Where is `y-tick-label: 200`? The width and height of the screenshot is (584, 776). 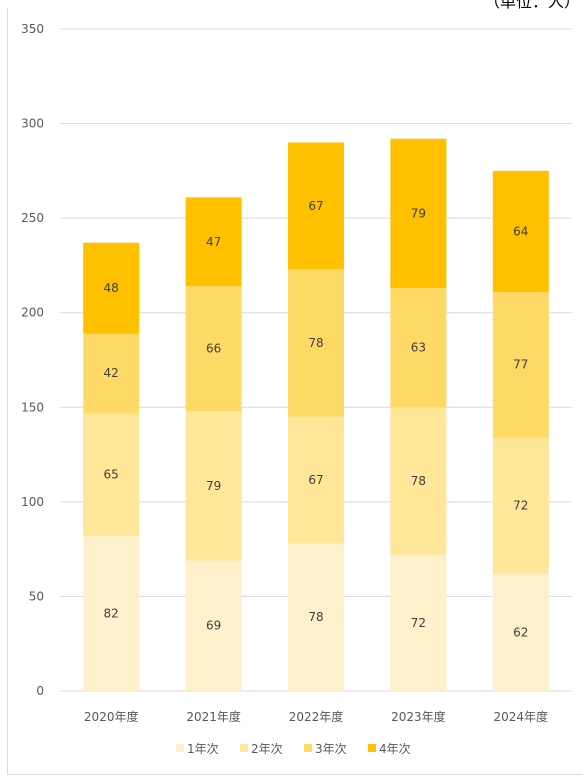
y-tick-label: 200 is located at coordinates (32, 313).